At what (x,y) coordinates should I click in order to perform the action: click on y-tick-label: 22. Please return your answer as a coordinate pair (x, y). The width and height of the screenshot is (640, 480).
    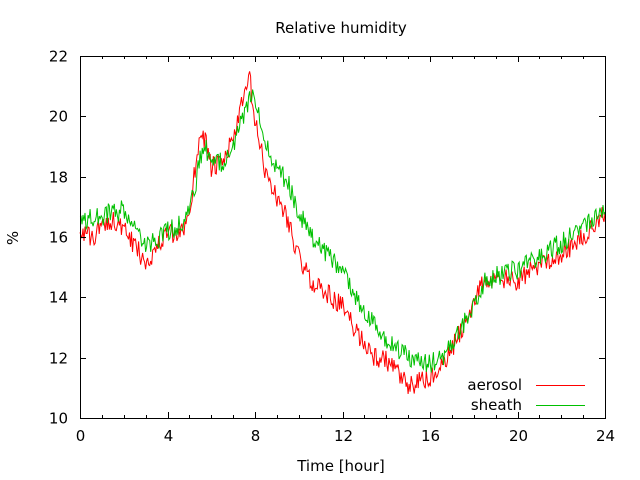
    Looking at the image, I should click on (58, 57).